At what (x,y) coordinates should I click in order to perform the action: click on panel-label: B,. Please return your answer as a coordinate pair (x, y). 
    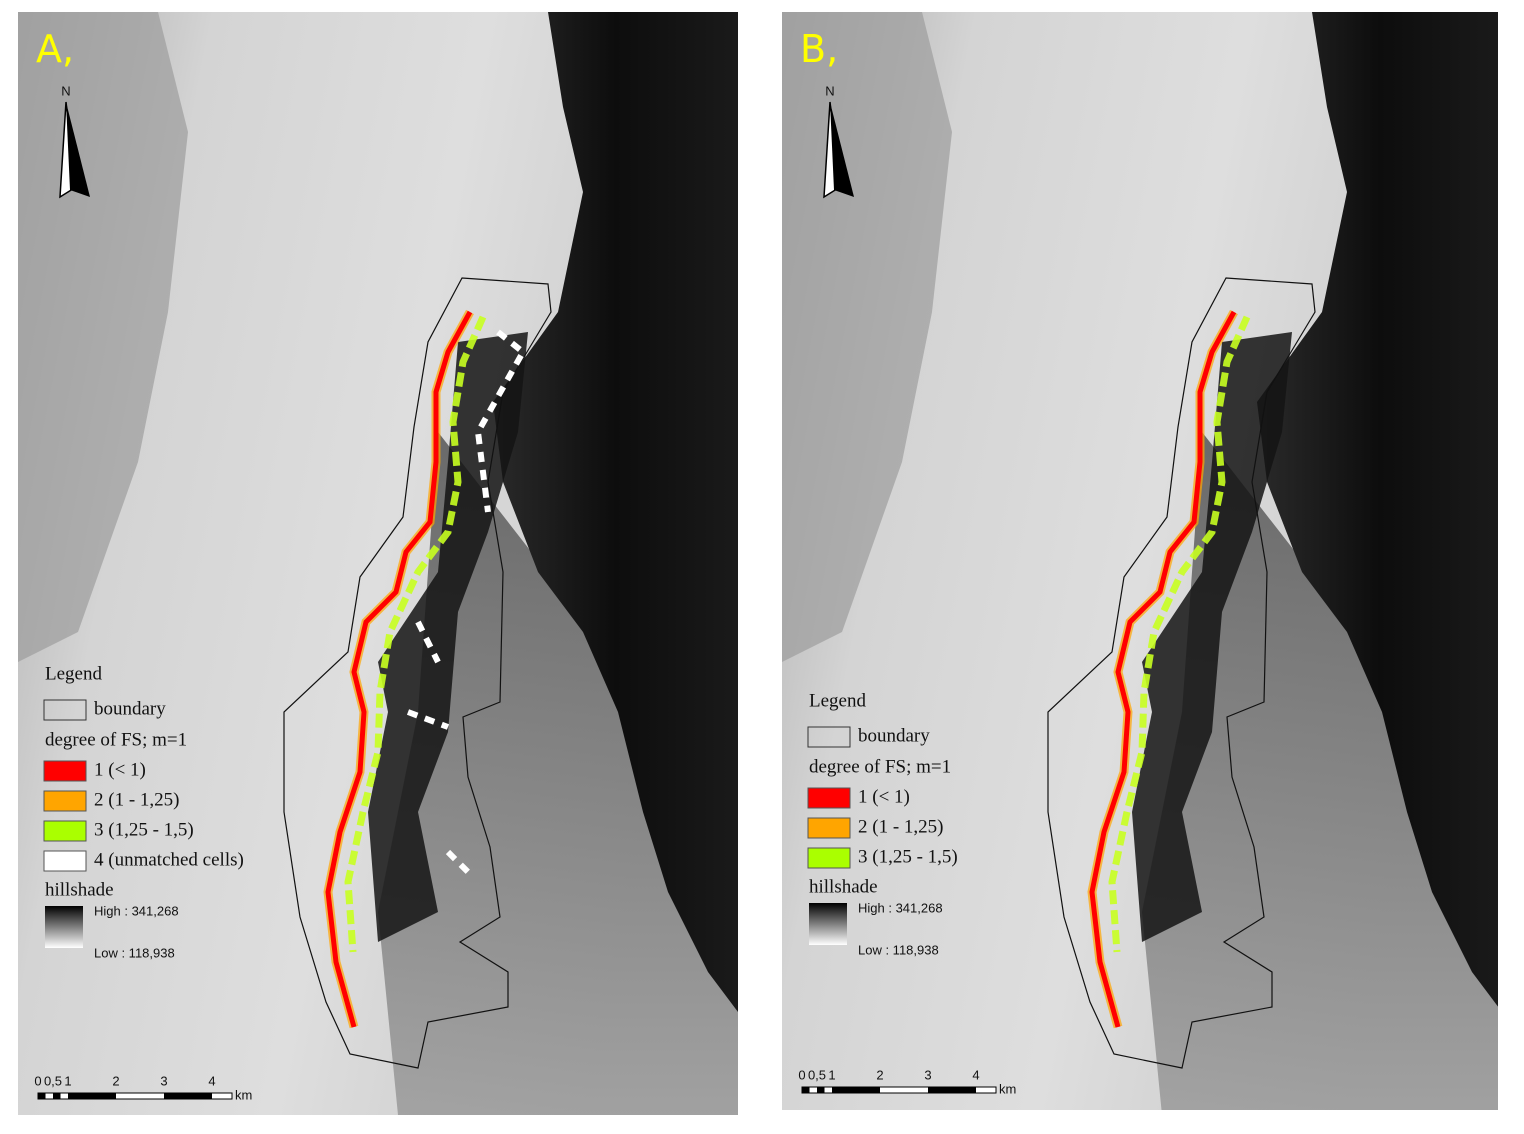
    Looking at the image, I should click on (819, 49).